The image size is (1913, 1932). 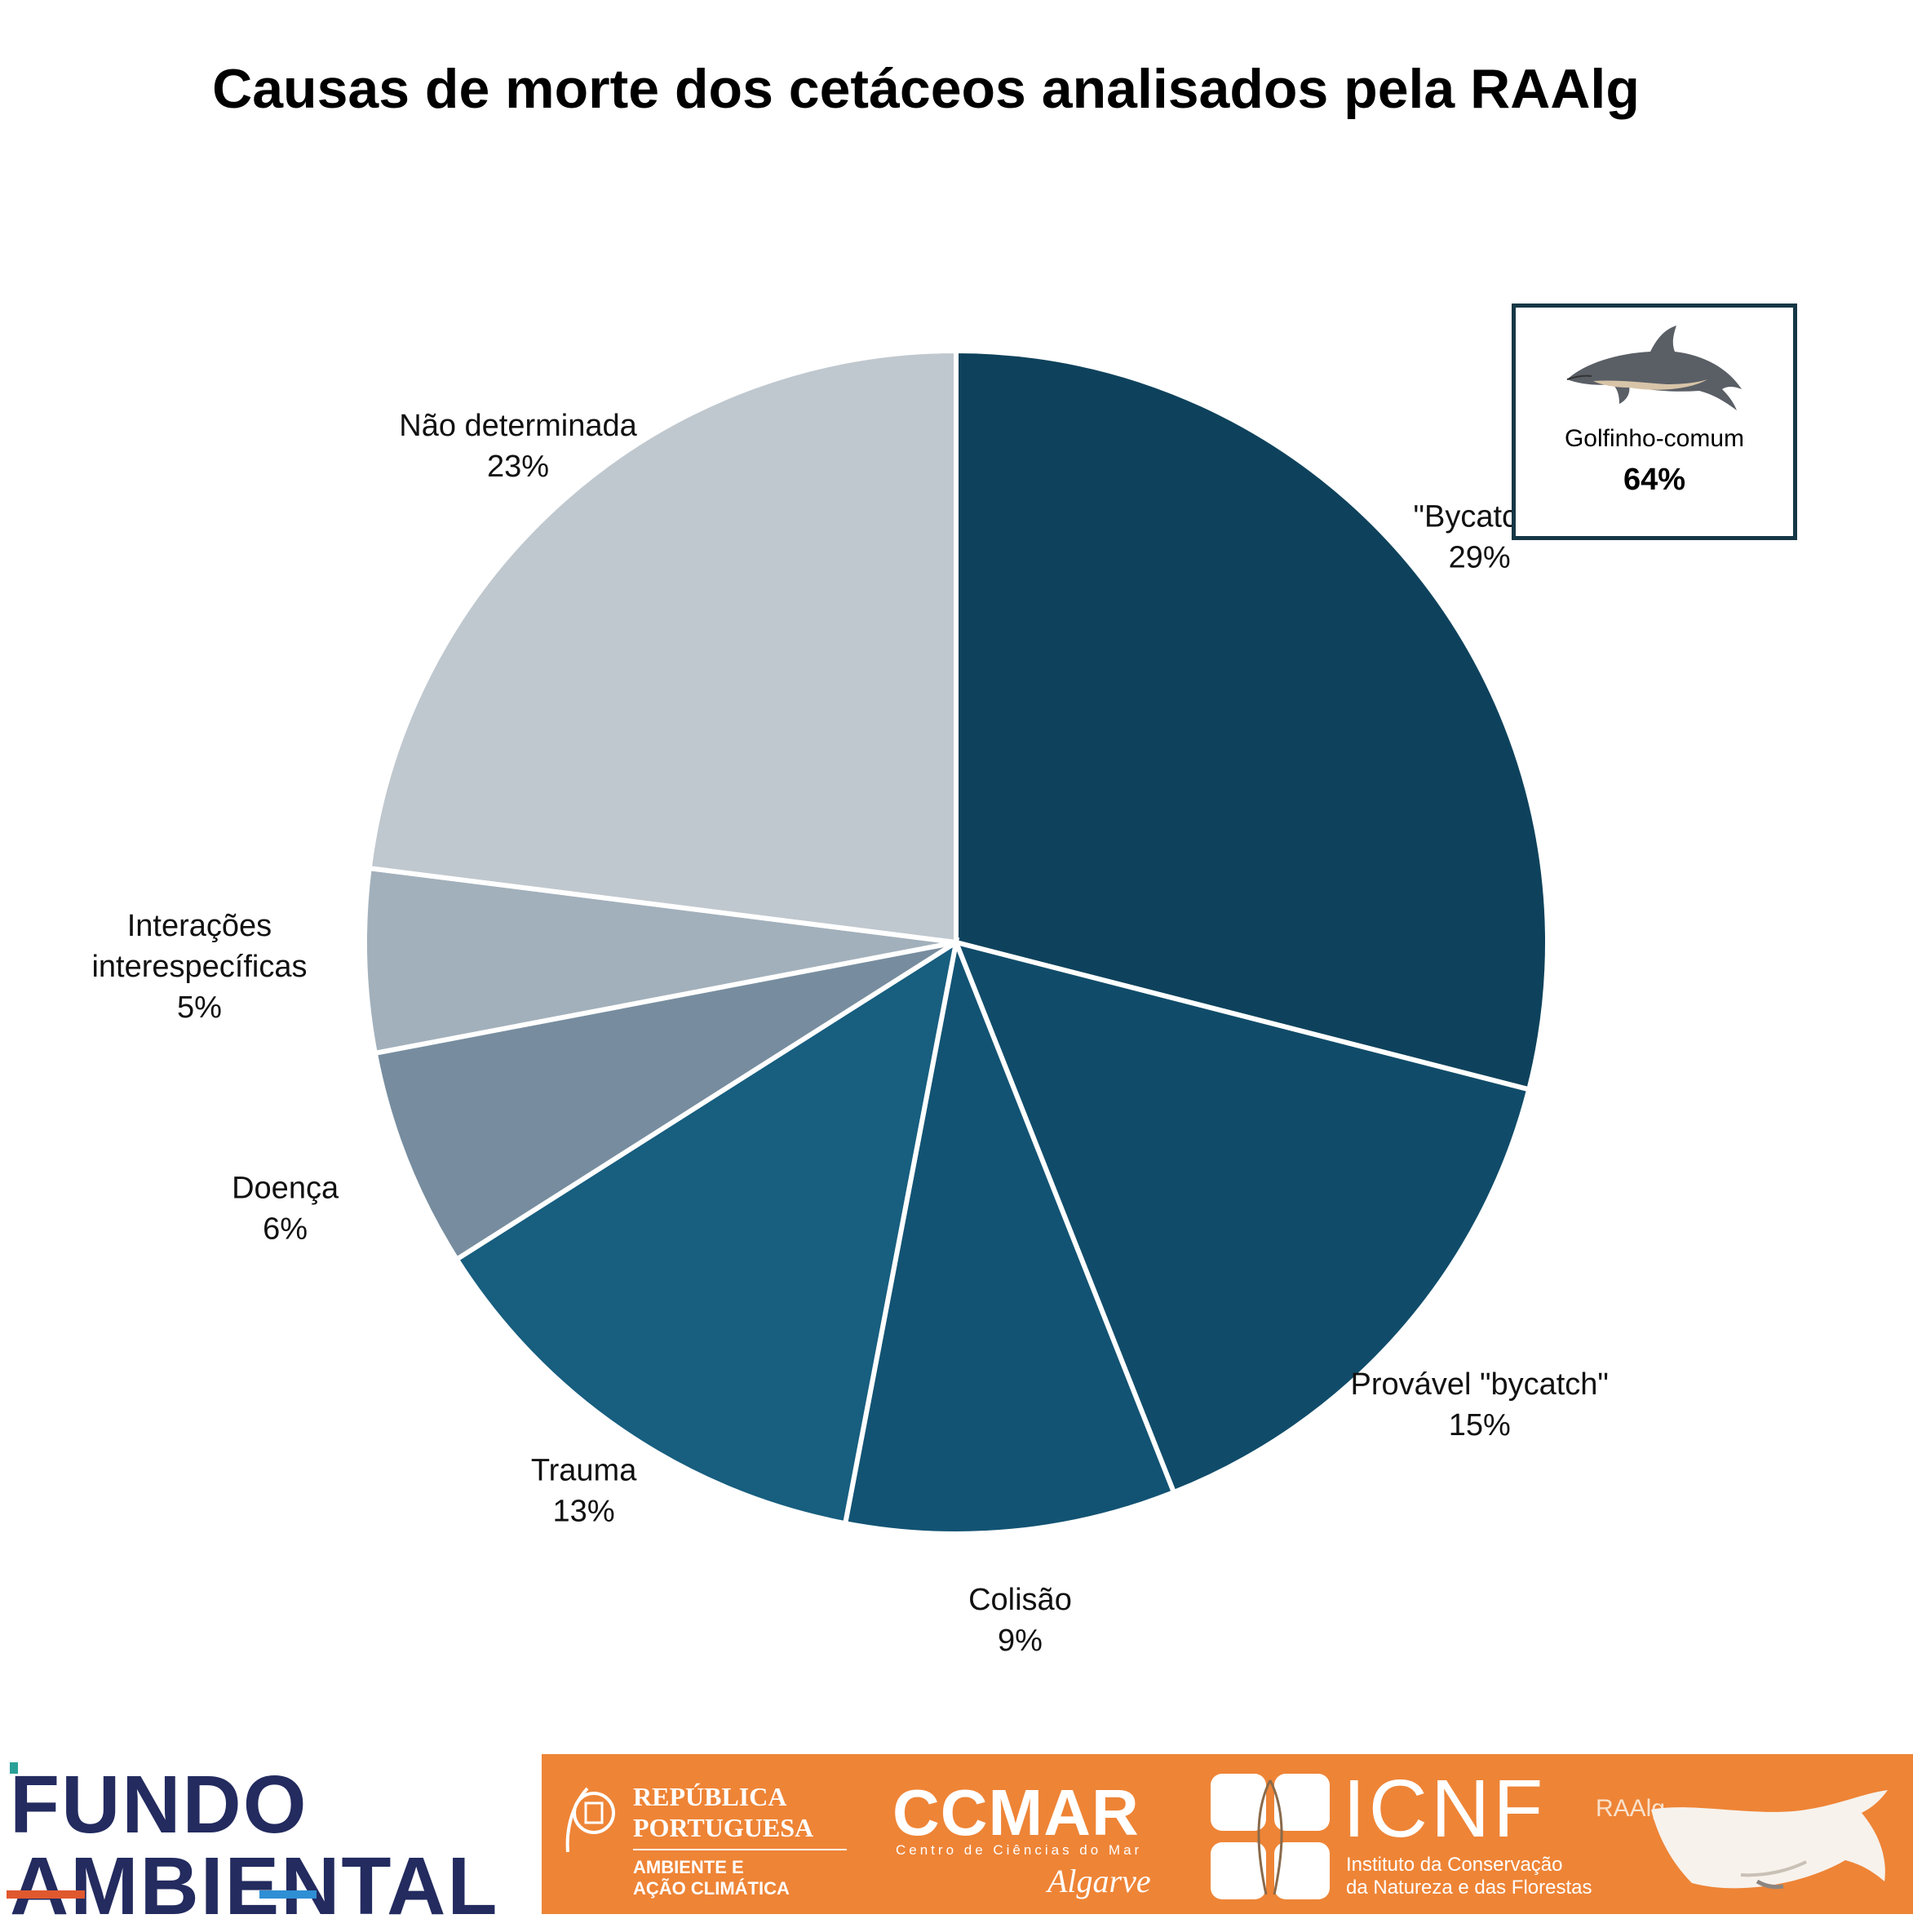 I want to click on slice-percent-3: 13%, so click(x=584, y=1512).